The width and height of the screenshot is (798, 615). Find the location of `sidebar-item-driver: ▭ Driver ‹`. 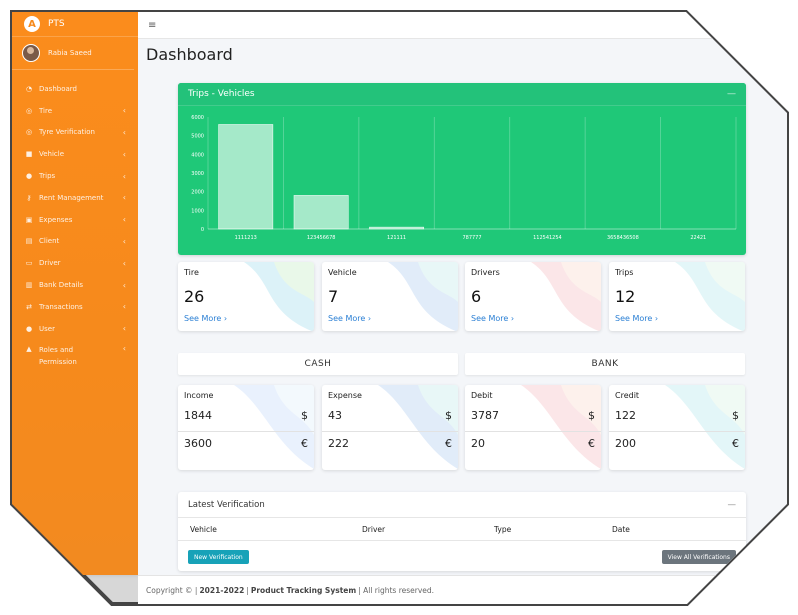

sidebar-item-driver: ▭ Driver ‹ is located at coordinates (75, 263).